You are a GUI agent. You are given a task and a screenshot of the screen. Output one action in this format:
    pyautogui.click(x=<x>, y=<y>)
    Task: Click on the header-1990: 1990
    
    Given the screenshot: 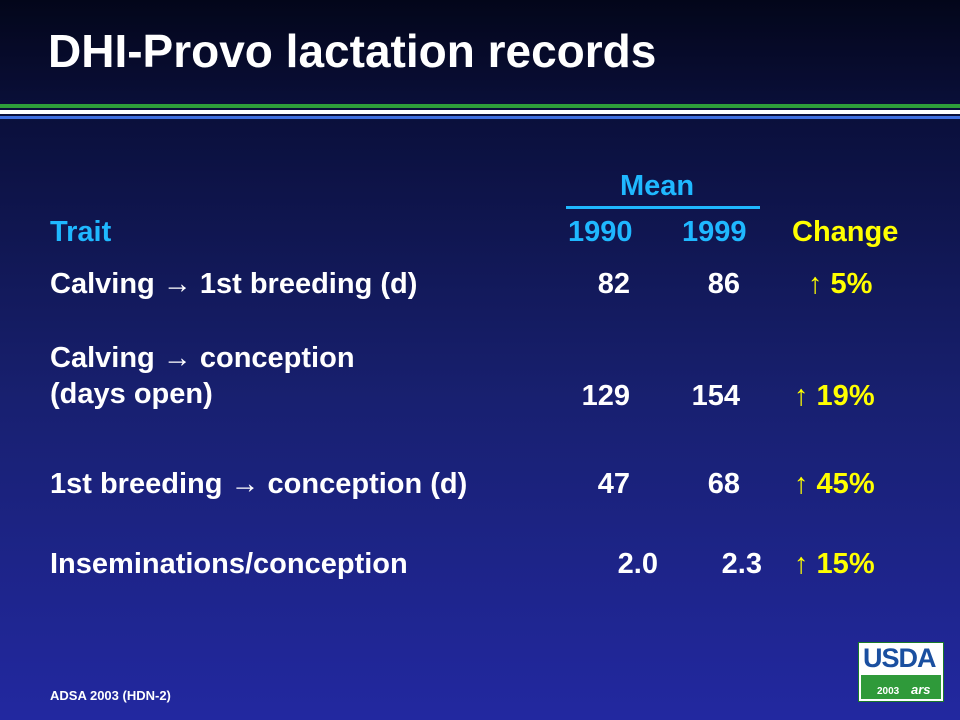 What is the action you would take?
    pyautogui.click(x=600, y=232)
    